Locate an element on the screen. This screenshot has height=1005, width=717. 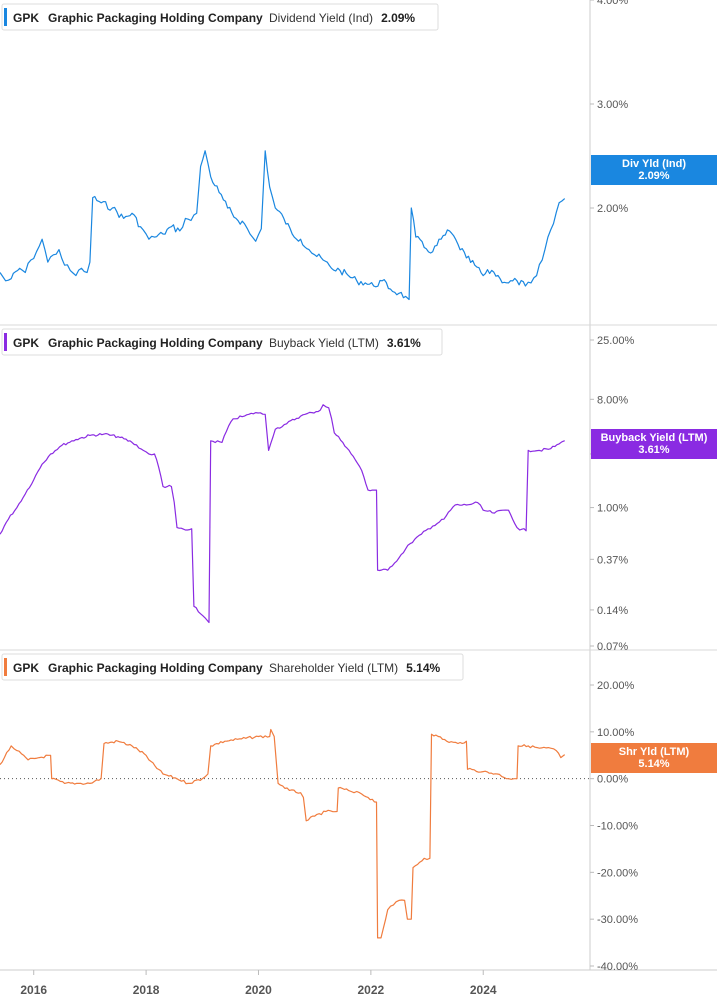
x-tick-label: 2022 is located at coordinates (371, 990).